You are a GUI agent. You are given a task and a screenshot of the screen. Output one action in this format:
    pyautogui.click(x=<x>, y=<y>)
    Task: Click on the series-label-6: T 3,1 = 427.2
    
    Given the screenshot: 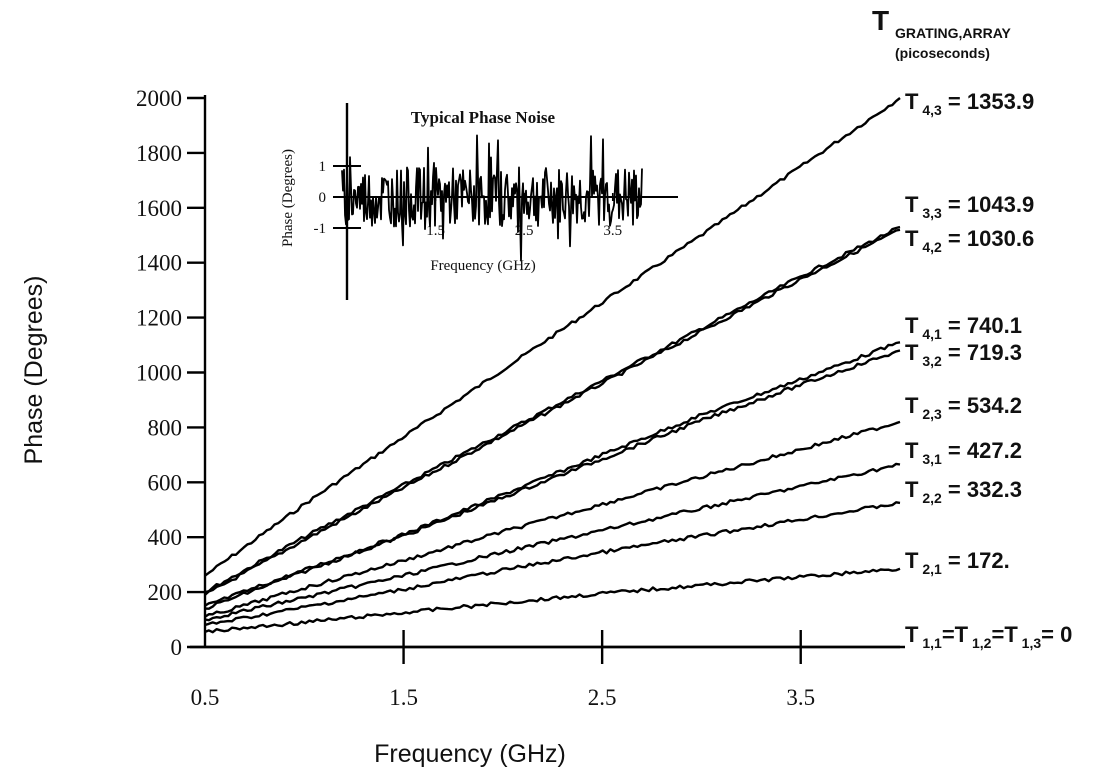 What is the action you would take?
    pyautogui.click(x=963, y=452)
    